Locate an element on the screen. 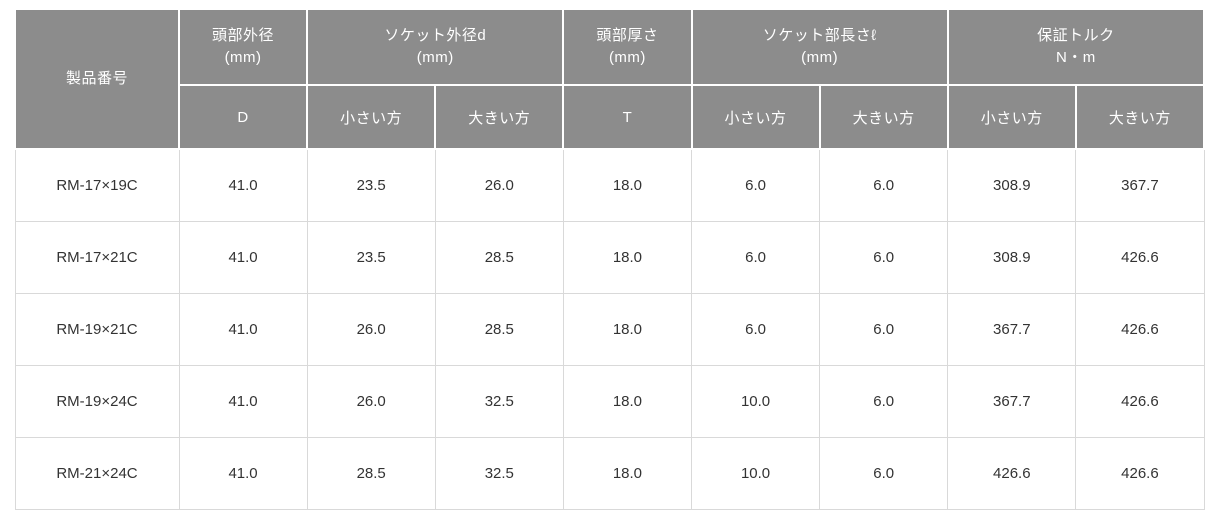 The width and height of the screenshot is (1219, 520). header-sub-torque-large: 大きい方 is located at coordinates (1140, 117).